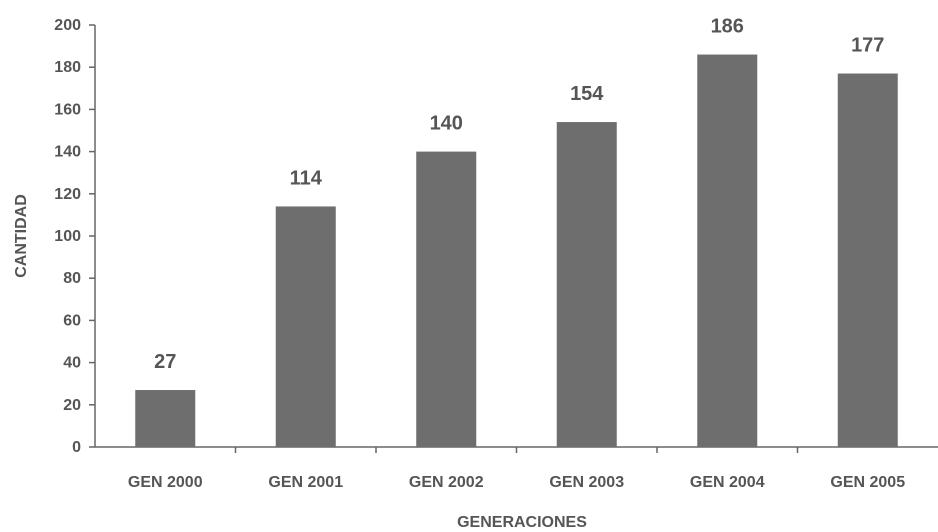  I want to click on y-tick-label: 60, so click(72, 320).